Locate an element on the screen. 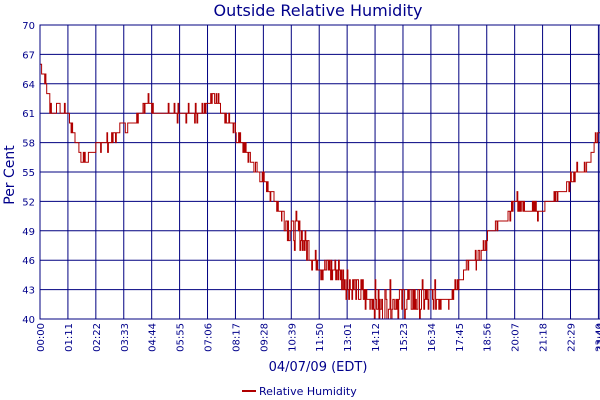 Image resolution: width=600 pixels, height=400 pixels. y-tick-label: 64 is located at coordinates (28, 85).